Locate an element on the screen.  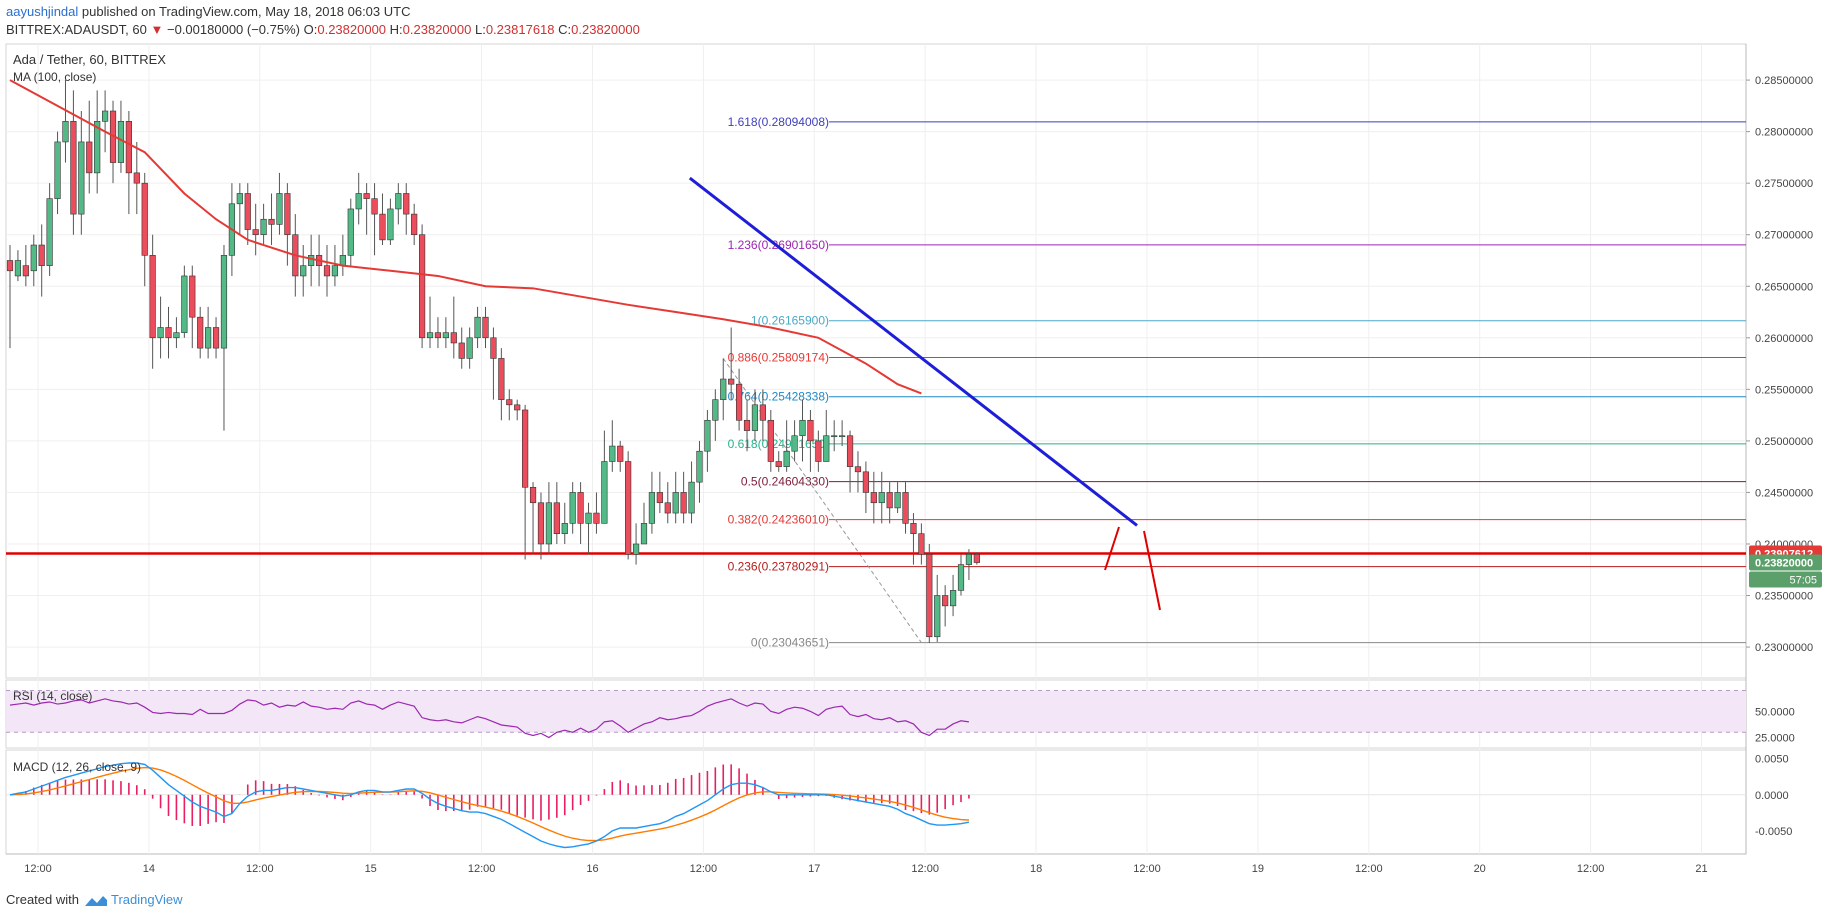
open-label: O: is located at coordinates (310, 29).